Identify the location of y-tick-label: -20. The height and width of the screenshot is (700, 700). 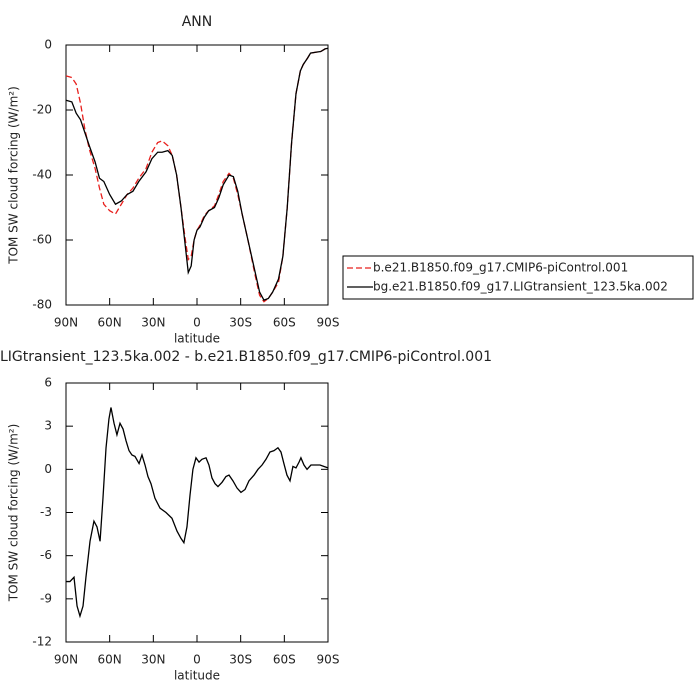
(42, 110).